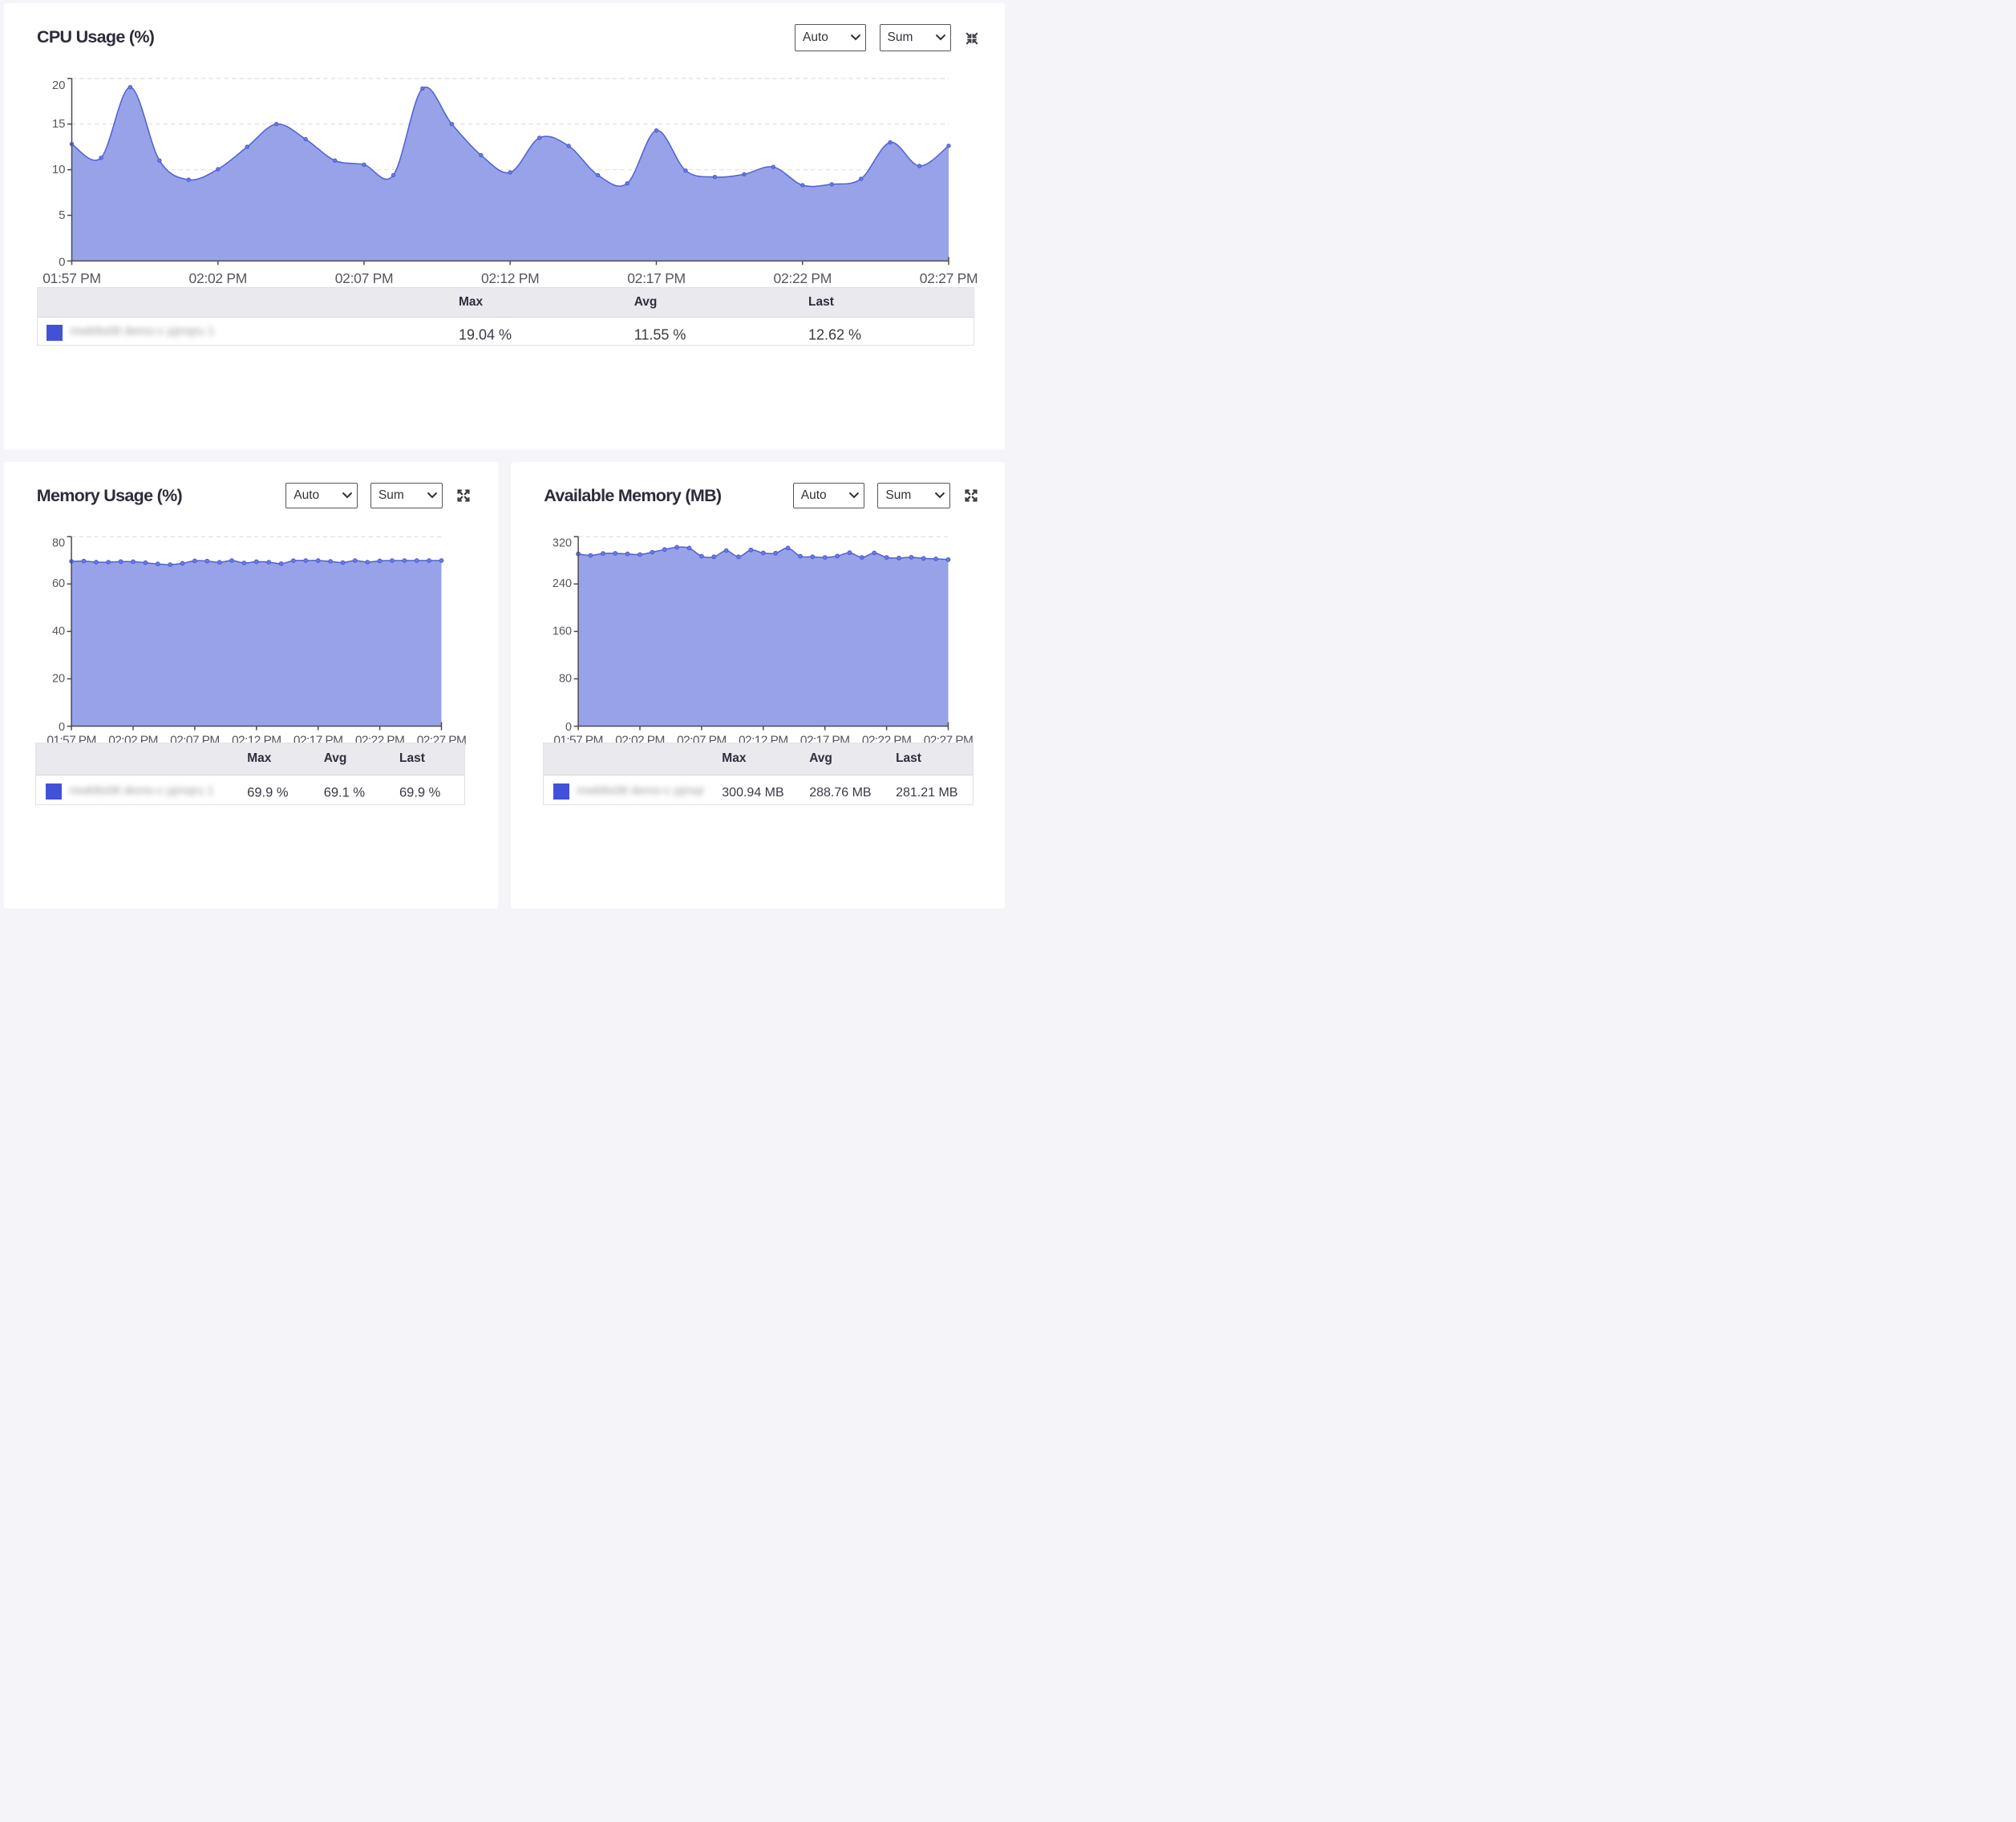 The width and height of the screenshot is (2016, 1822). Describe the element at coordinates (562, 542) in the screenshot. I see `svg-text: 320` at that location.